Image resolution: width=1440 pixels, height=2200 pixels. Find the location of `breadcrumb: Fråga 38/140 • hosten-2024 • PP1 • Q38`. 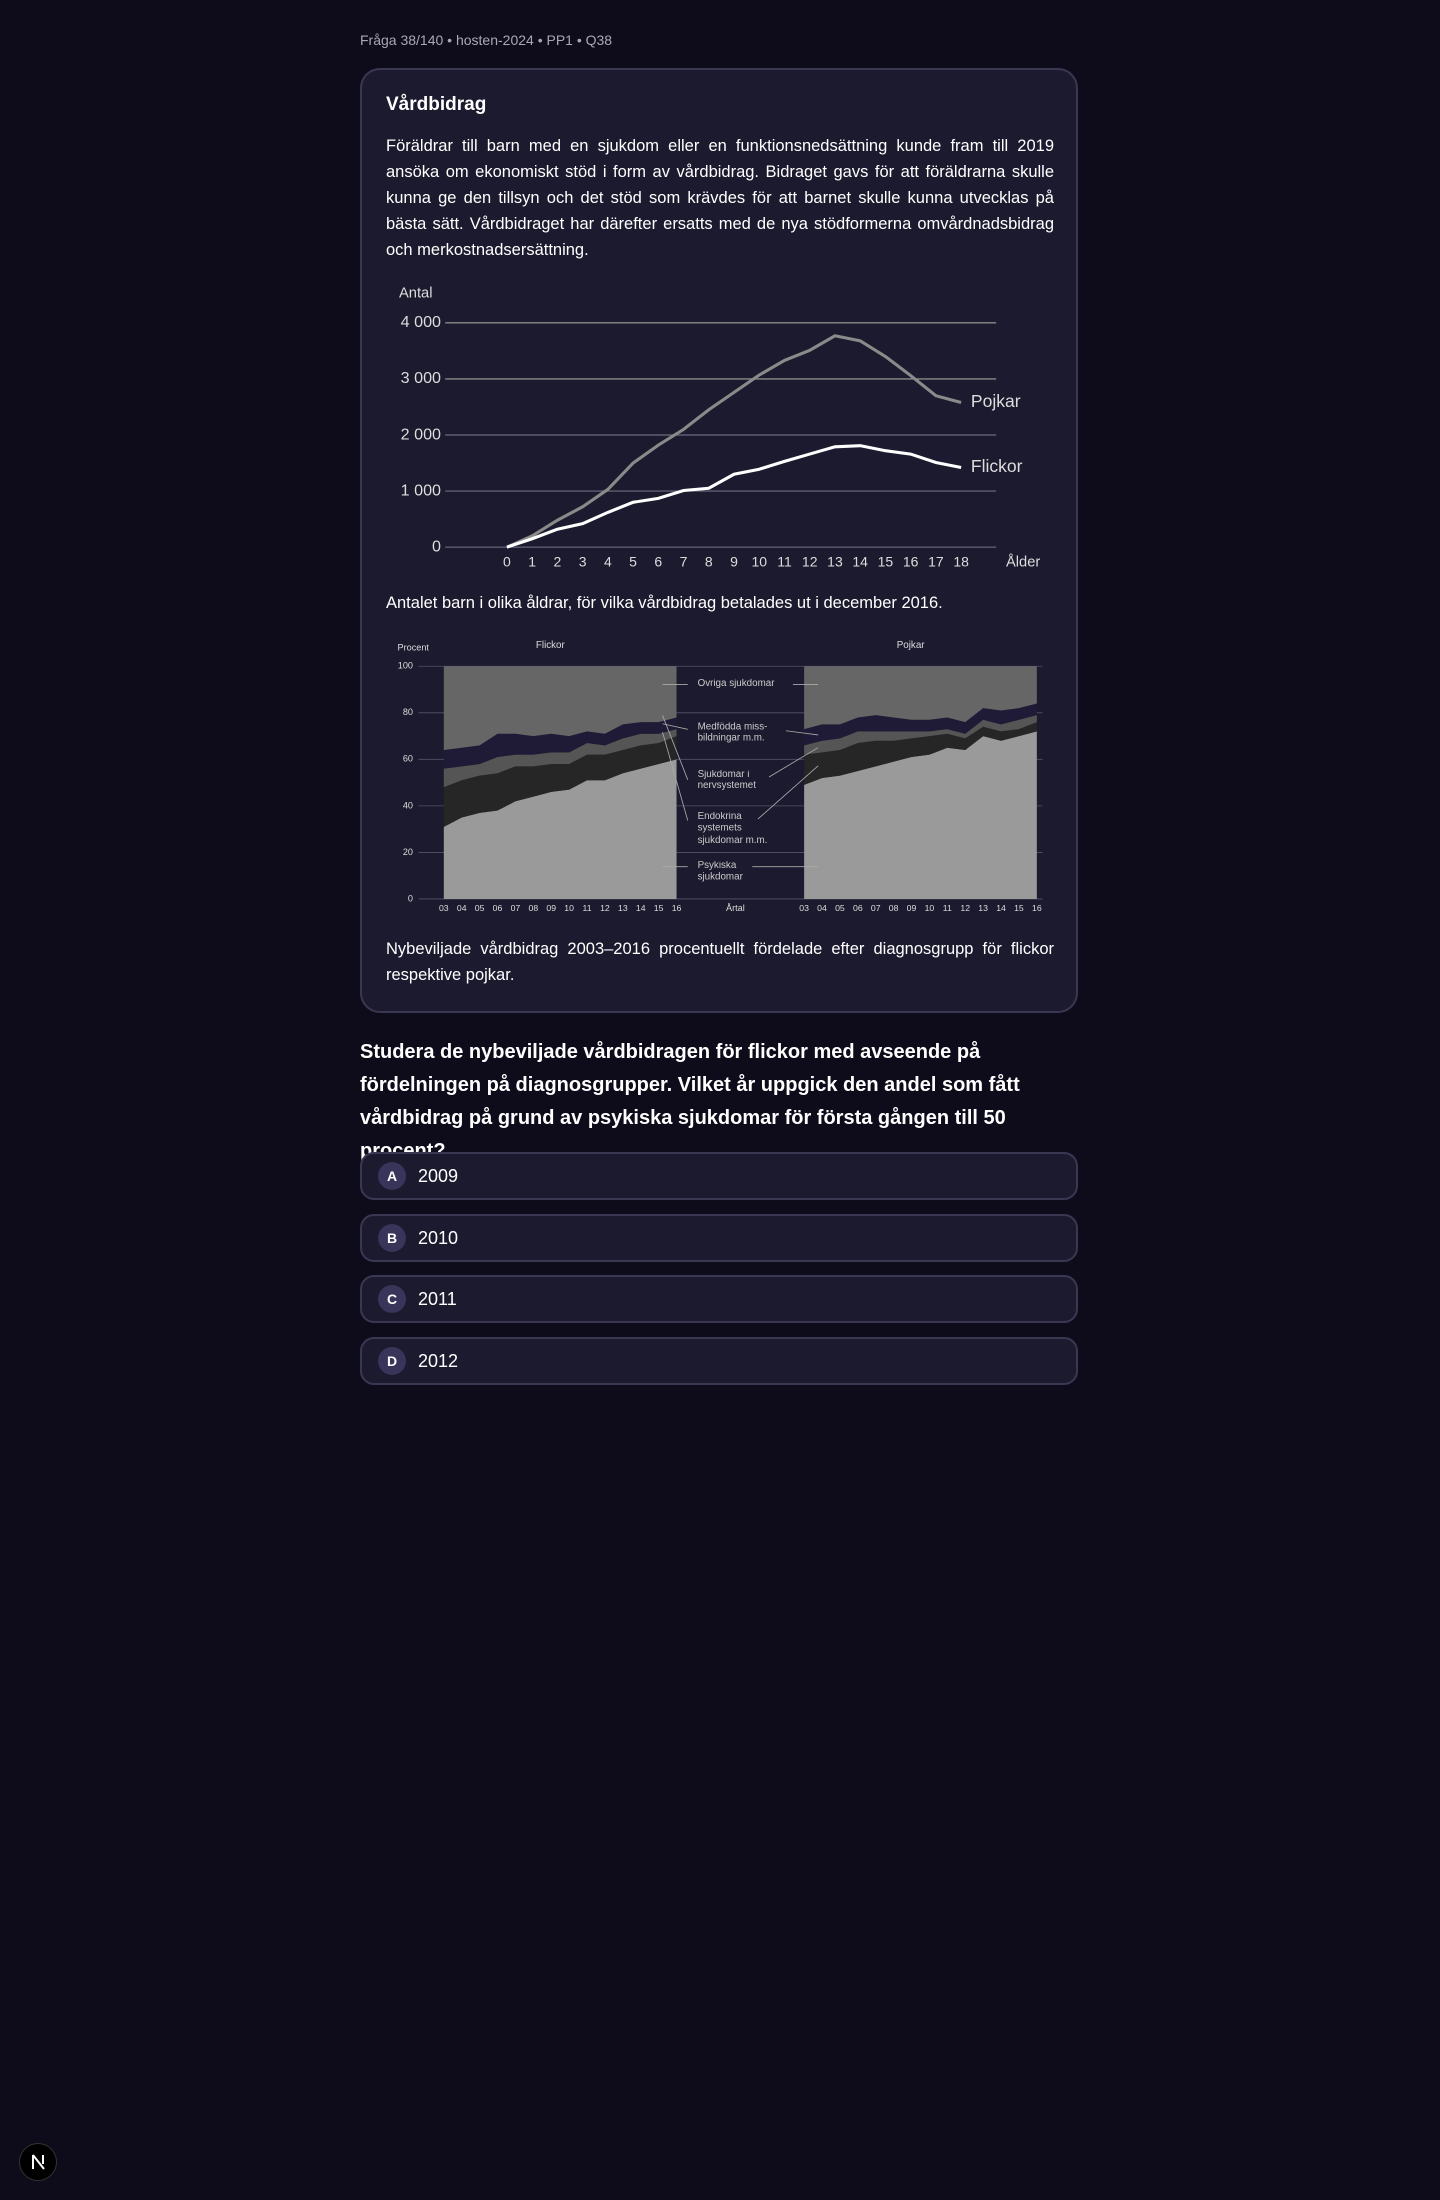

breadcrumb: Fråga 38/140 • hosten-2024 • PP1 • Q38 is located at coordinates (486, 40).